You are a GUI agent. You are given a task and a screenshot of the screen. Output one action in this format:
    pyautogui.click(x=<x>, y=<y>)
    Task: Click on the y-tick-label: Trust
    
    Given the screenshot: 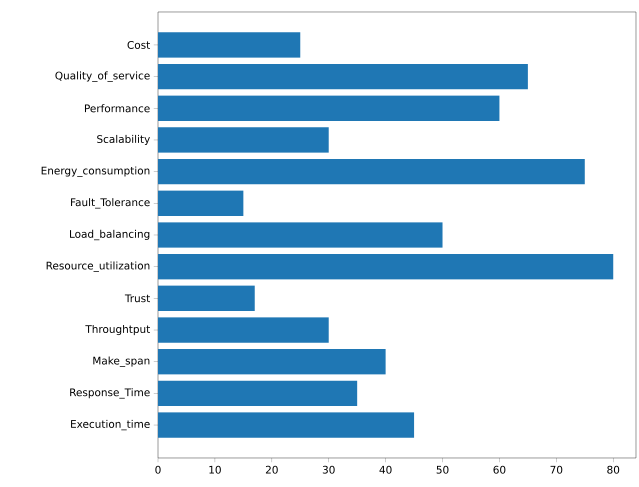 What is the action you would take?
    pyautogui.click(x=137, y=298)
    